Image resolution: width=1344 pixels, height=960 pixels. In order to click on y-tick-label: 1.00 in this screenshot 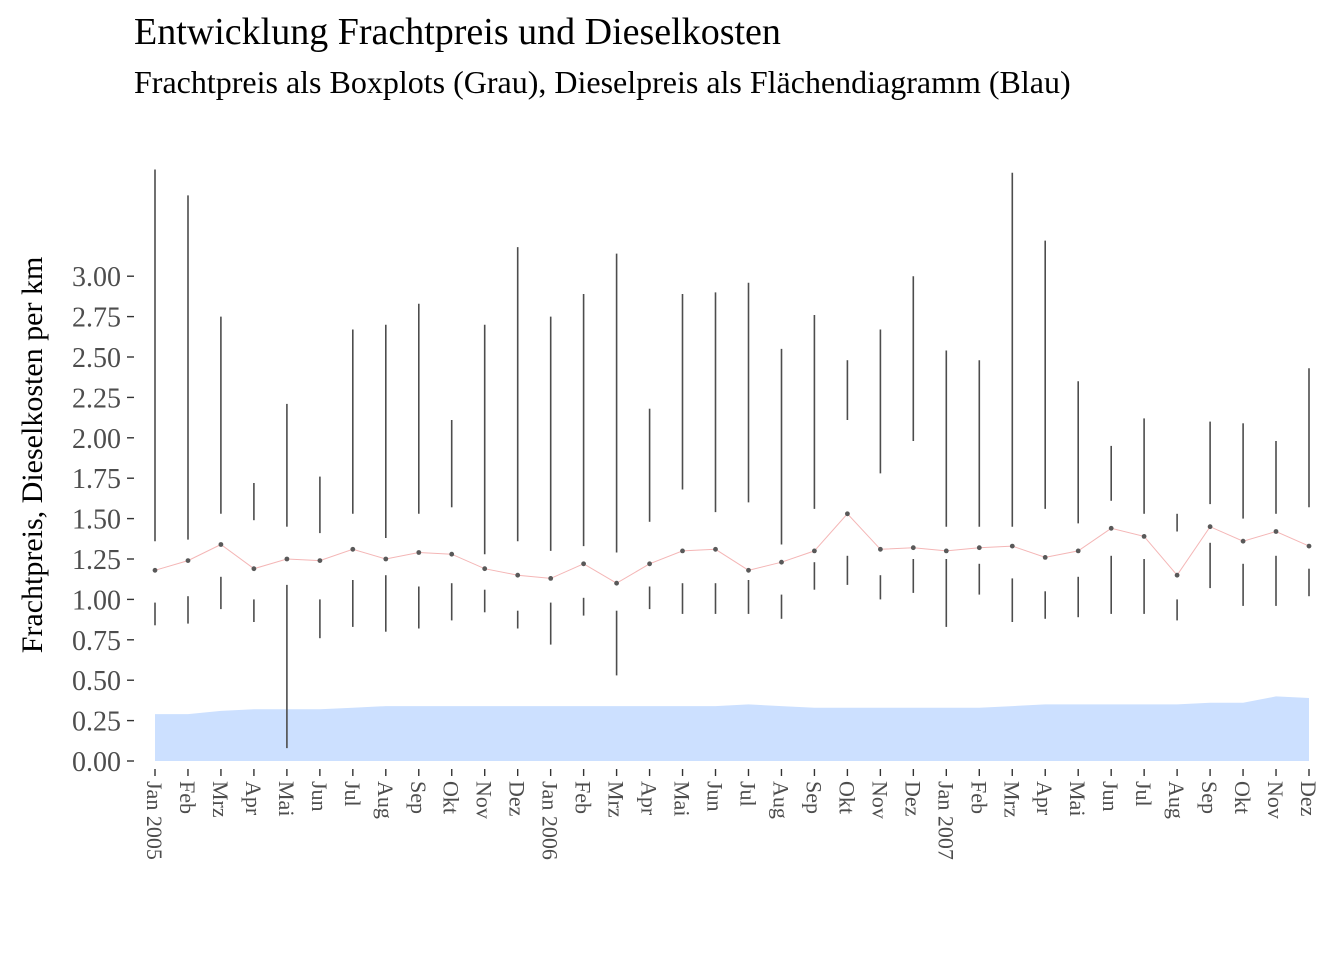, I will do `click(96, 600)`.